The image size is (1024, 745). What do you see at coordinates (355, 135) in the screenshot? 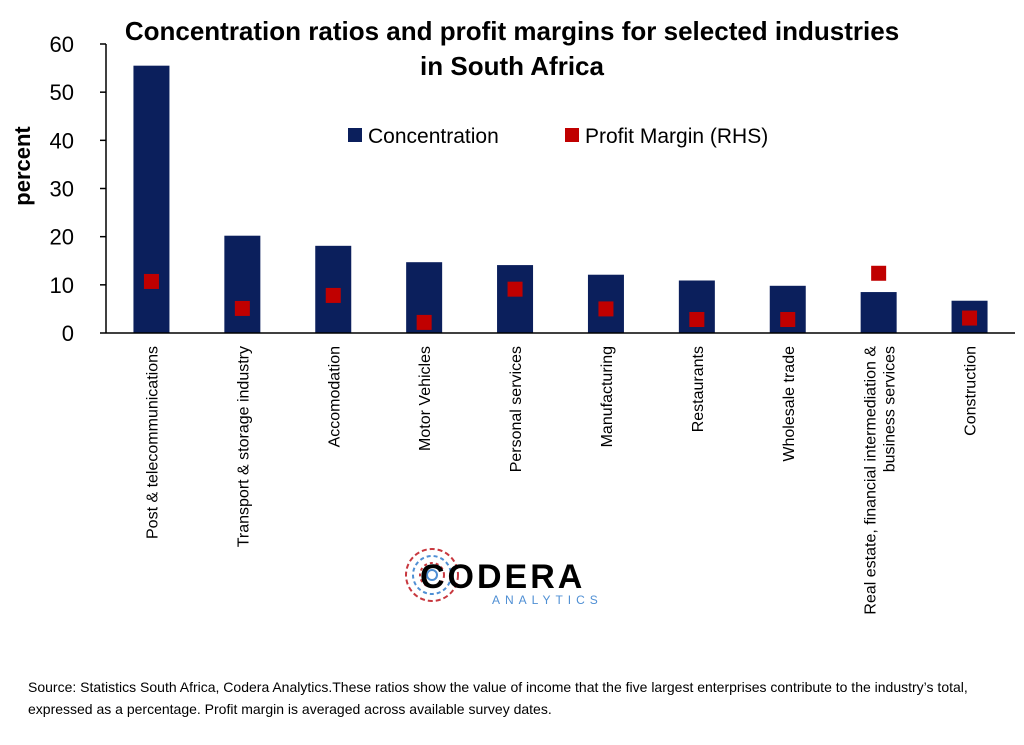
I see `legend-swatch-concentration` at bounding box center [355, 135].